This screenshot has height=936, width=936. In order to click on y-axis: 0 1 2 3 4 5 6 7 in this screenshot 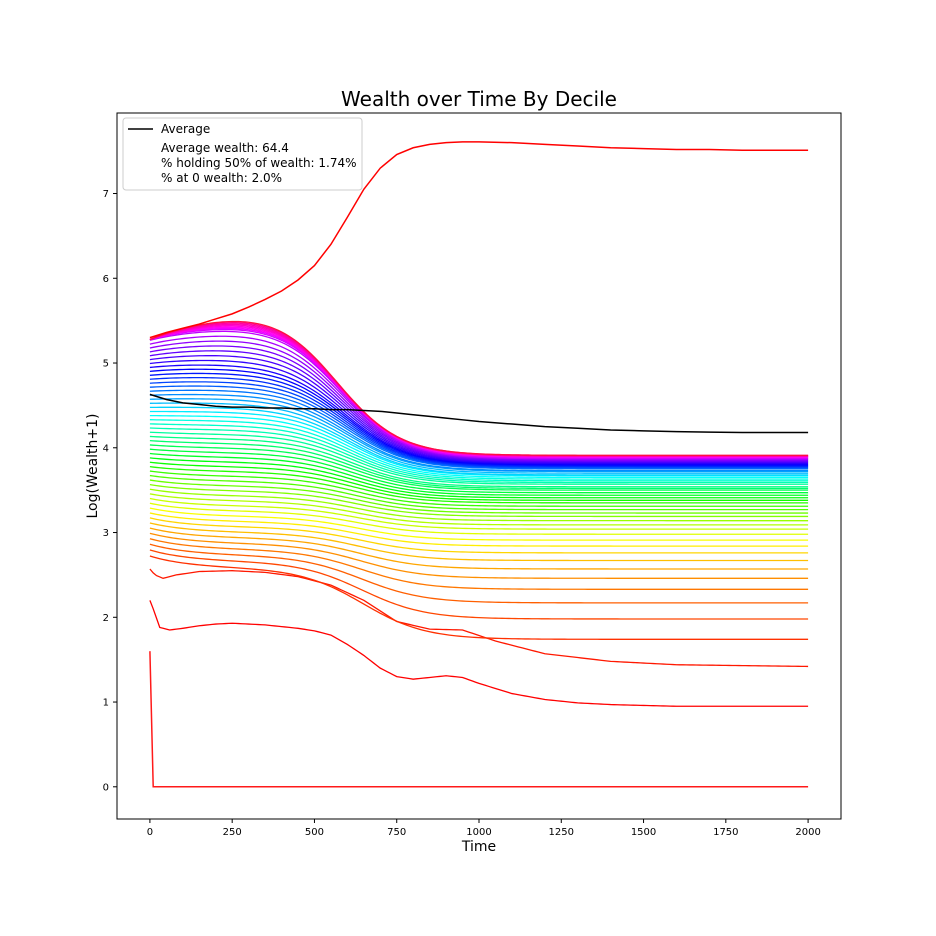, I will do `click(110, 491)`.